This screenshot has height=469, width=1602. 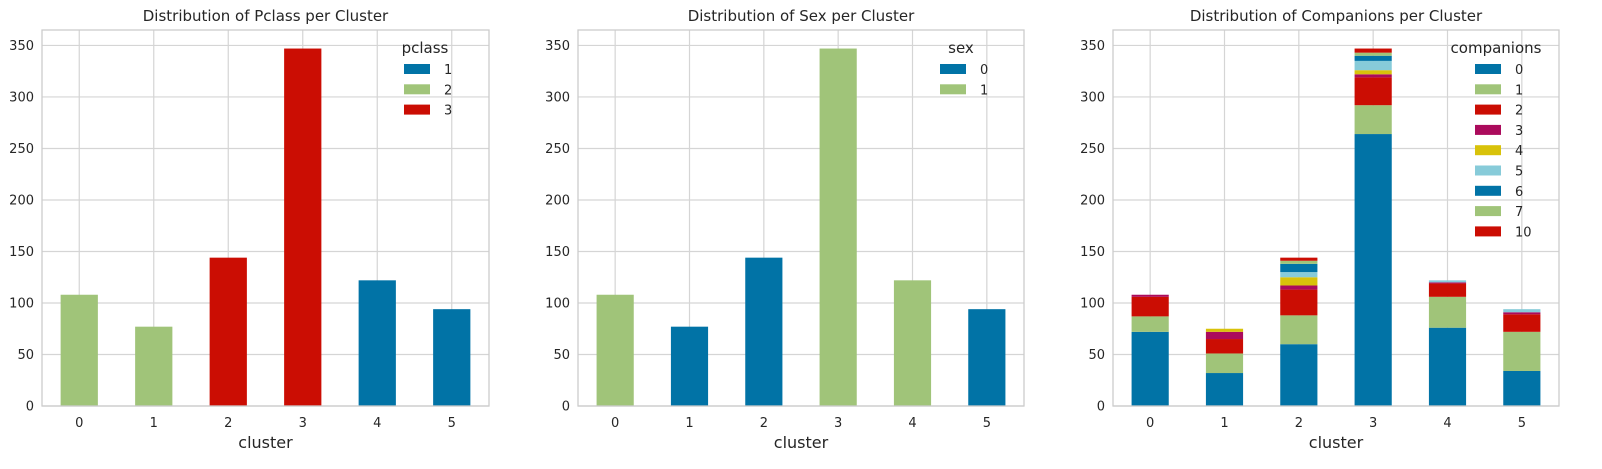 I want to click on legend: sex 0 1, so click(x=964, y=68).